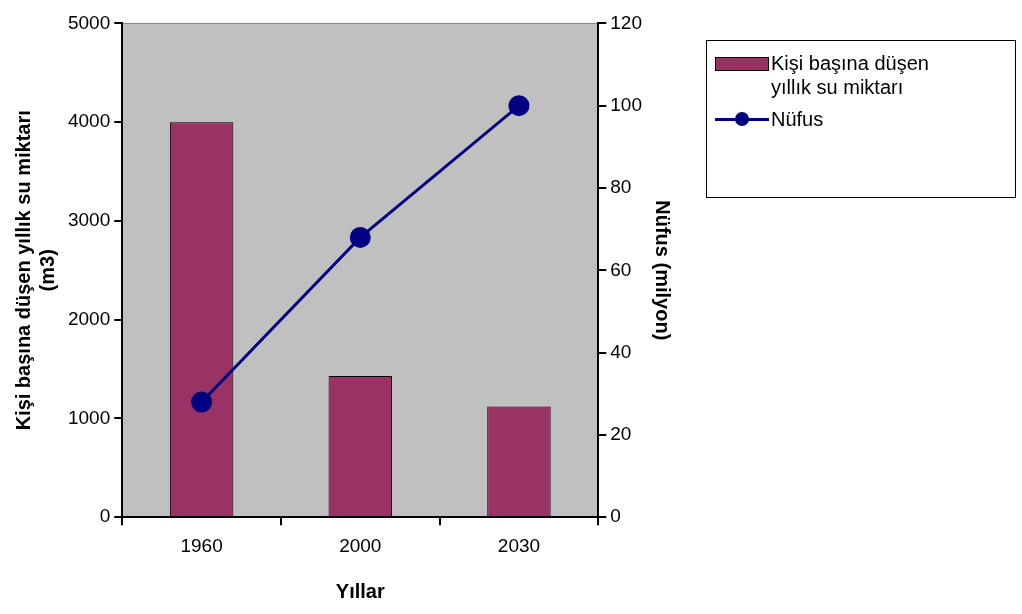 The image size is (1022, 614). I want to click on legend-label: Nüfus, so click(798, 119).